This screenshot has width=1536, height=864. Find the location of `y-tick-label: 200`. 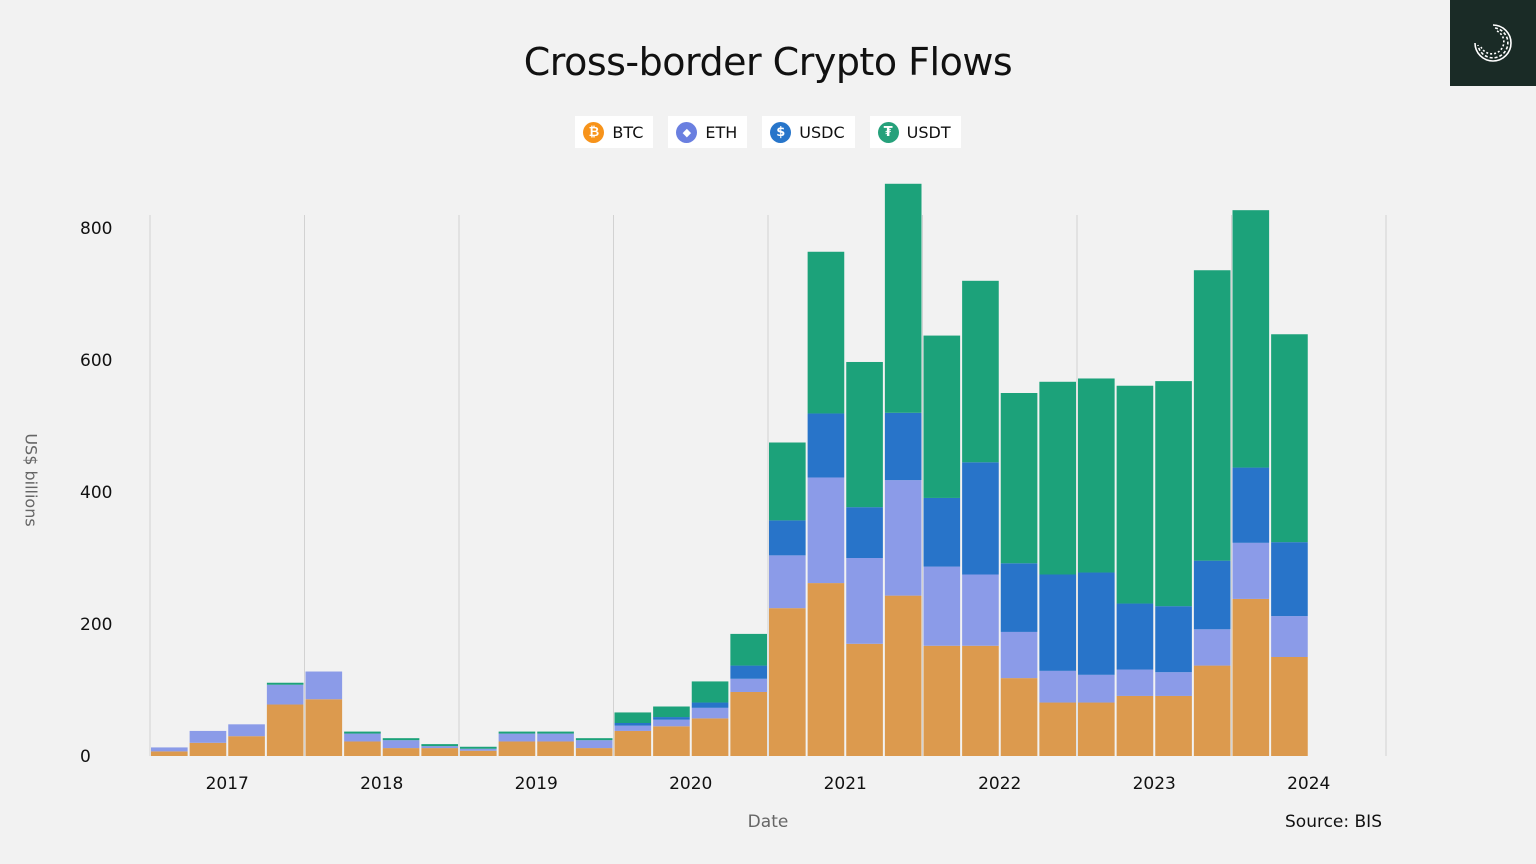

y-tick-label: 200 is located at coordinates (96, 625).